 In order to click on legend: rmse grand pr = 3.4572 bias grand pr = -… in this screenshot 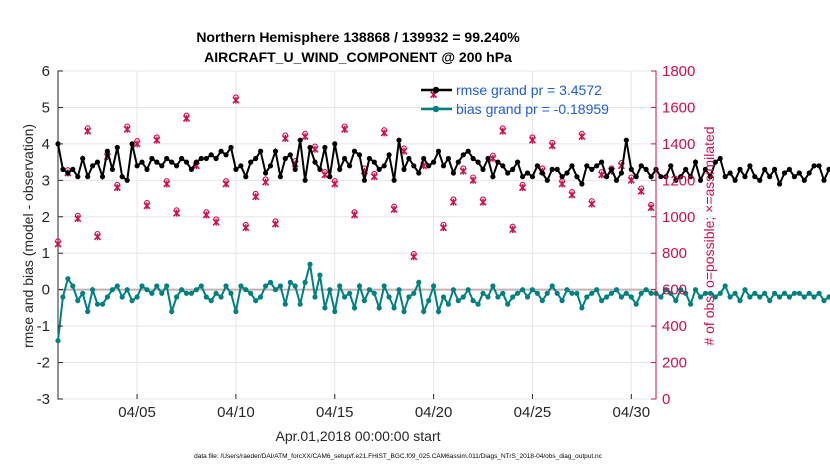, I will do `click(515, 99)`.